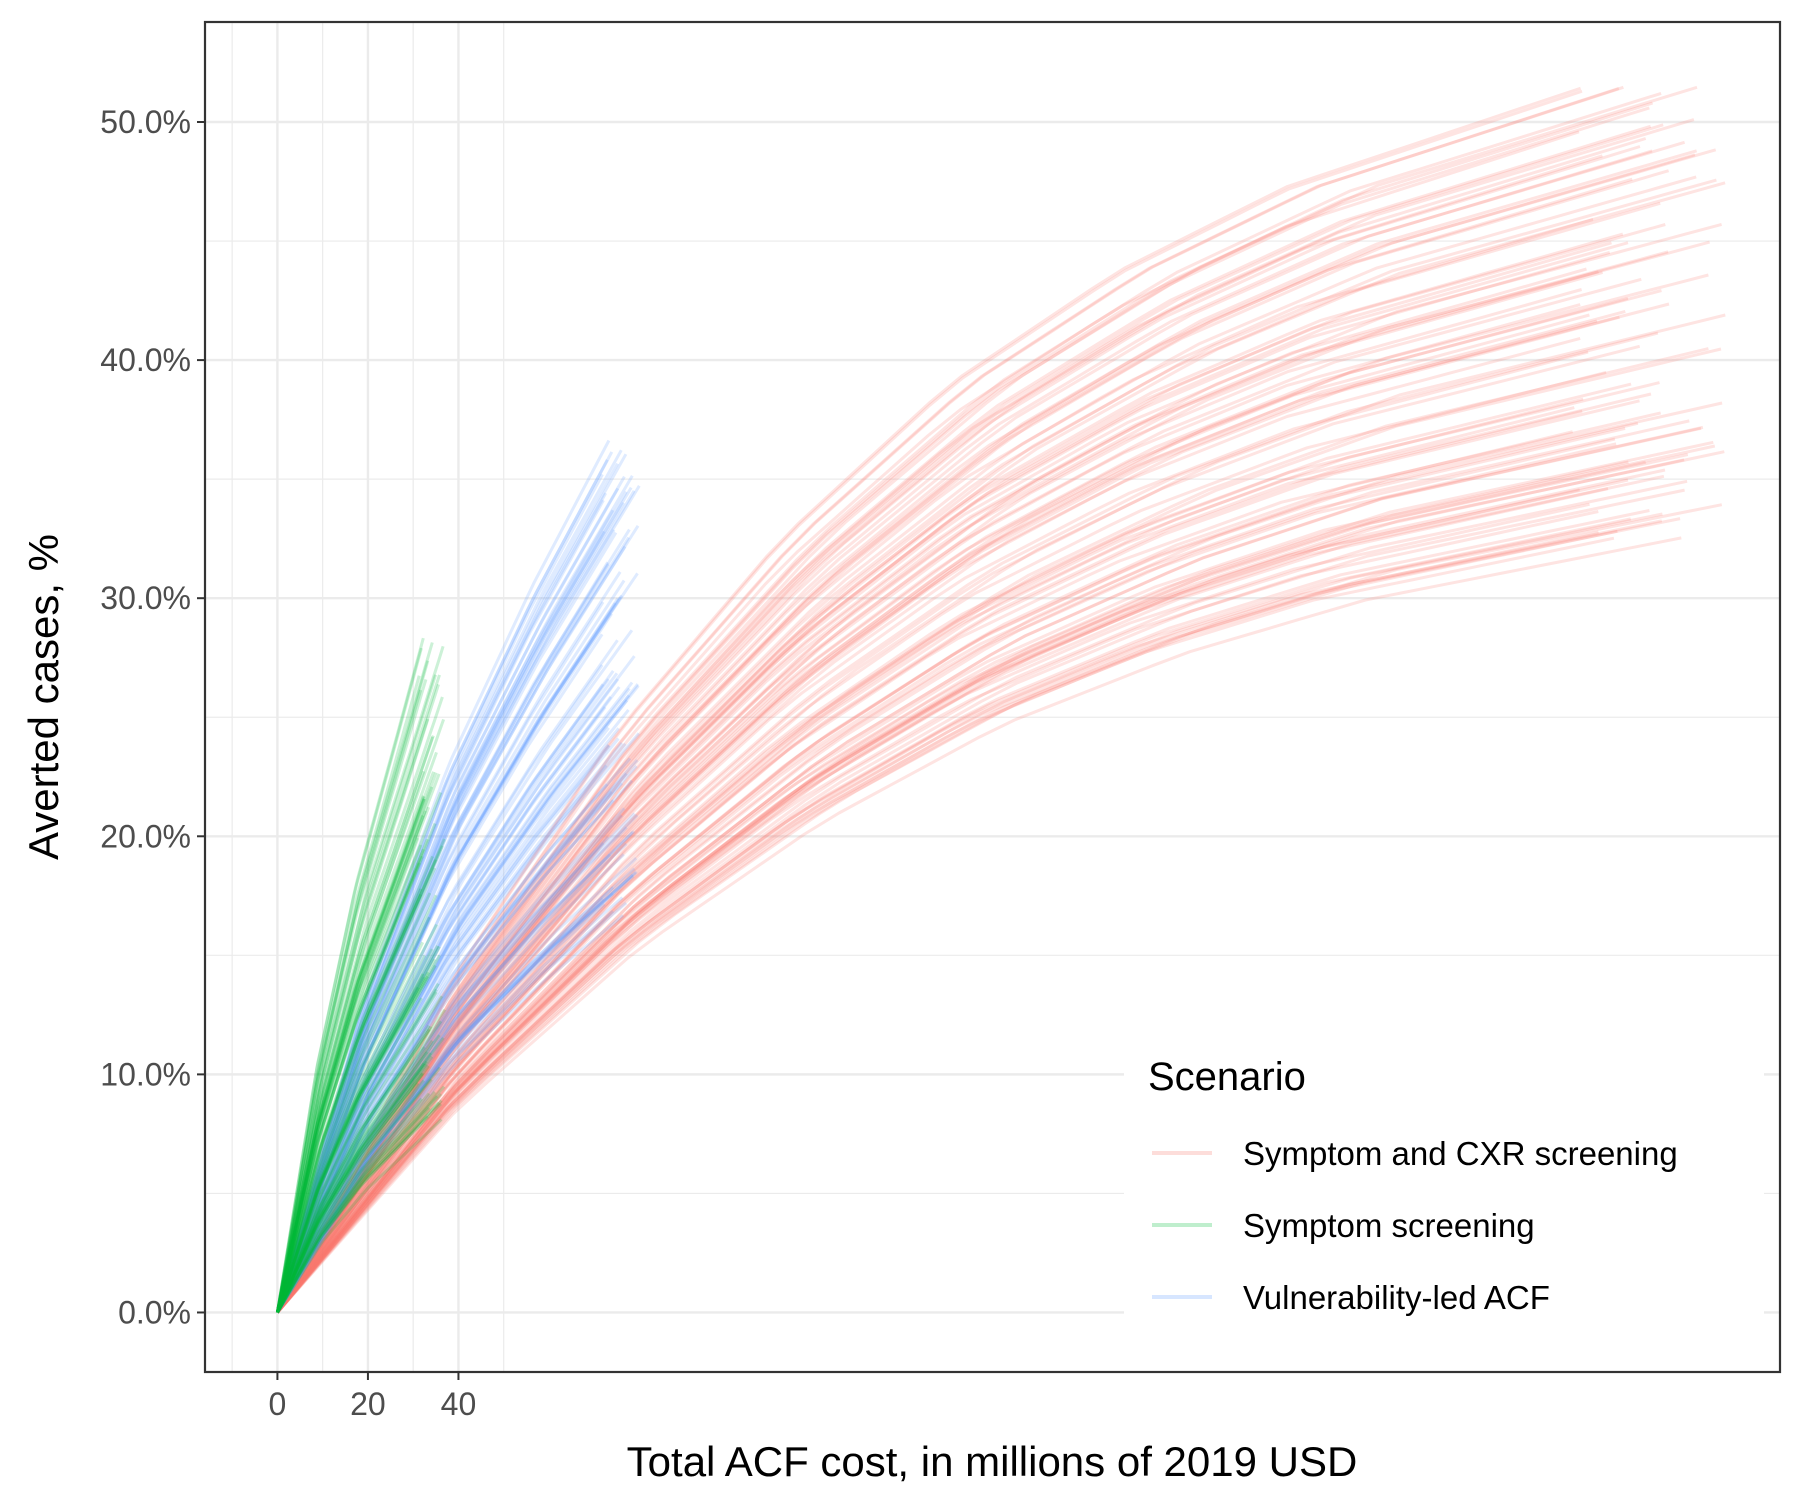  What do you see at coordinates (145, 1074) in the screenshot?
I see `y-tick-label: 10.0%` at bounding box center [145, 1074].